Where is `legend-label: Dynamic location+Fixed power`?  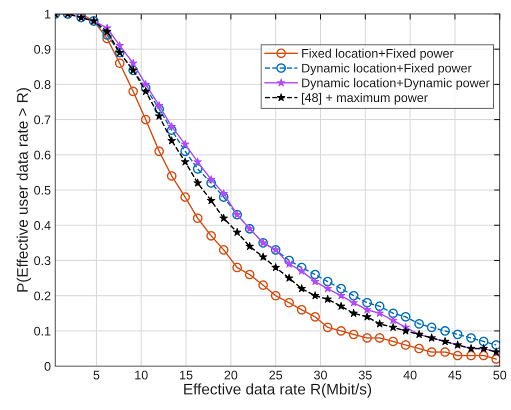 legend-label: Dynamic location+Fixed power is located at coordinates (387, 69).